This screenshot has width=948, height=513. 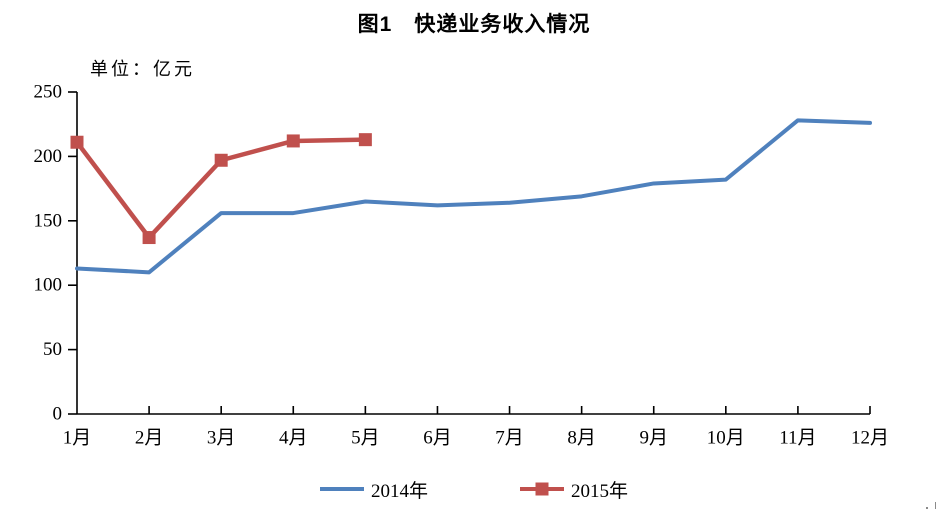 What do you see at coordinates (797, 438) in the screenshot?
I see `x-tick-label: 11月` at bounding box center [797, 438].